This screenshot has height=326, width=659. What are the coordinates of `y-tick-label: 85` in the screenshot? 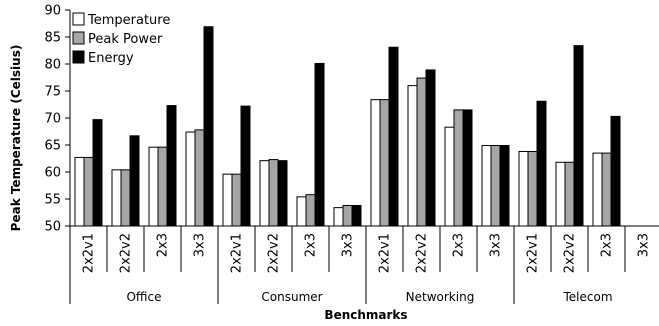 It's located at (52, 38).